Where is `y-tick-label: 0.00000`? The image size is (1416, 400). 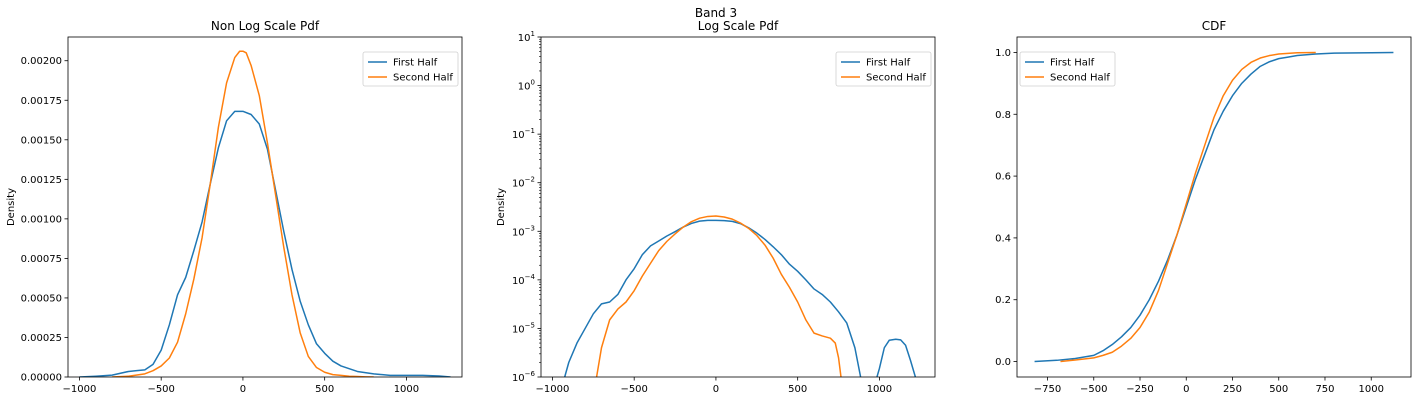 y-tick-label: 0.00000 is located at coordinates (41, 378).